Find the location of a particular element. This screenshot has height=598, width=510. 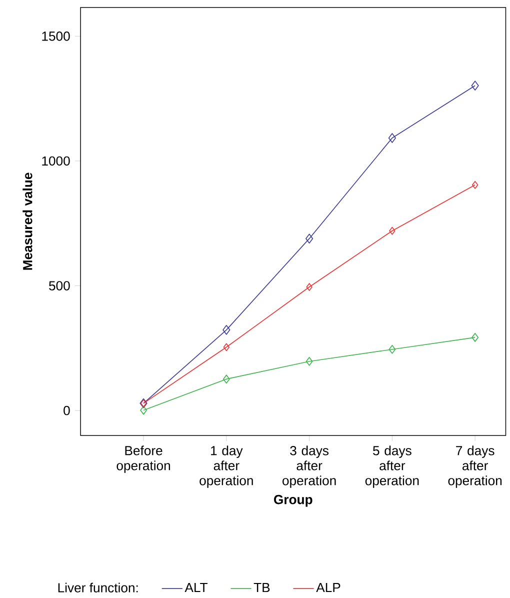

x-tick-label: 1 day after operation is located at coordinates (226, 467).